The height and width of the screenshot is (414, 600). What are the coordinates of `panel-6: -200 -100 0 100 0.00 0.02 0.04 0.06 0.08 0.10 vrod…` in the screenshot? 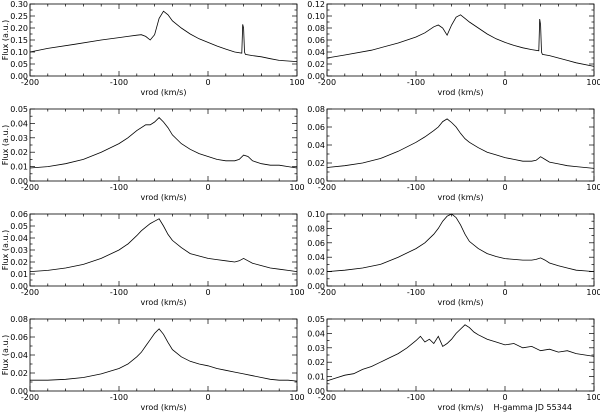 It's located at (453, 258).